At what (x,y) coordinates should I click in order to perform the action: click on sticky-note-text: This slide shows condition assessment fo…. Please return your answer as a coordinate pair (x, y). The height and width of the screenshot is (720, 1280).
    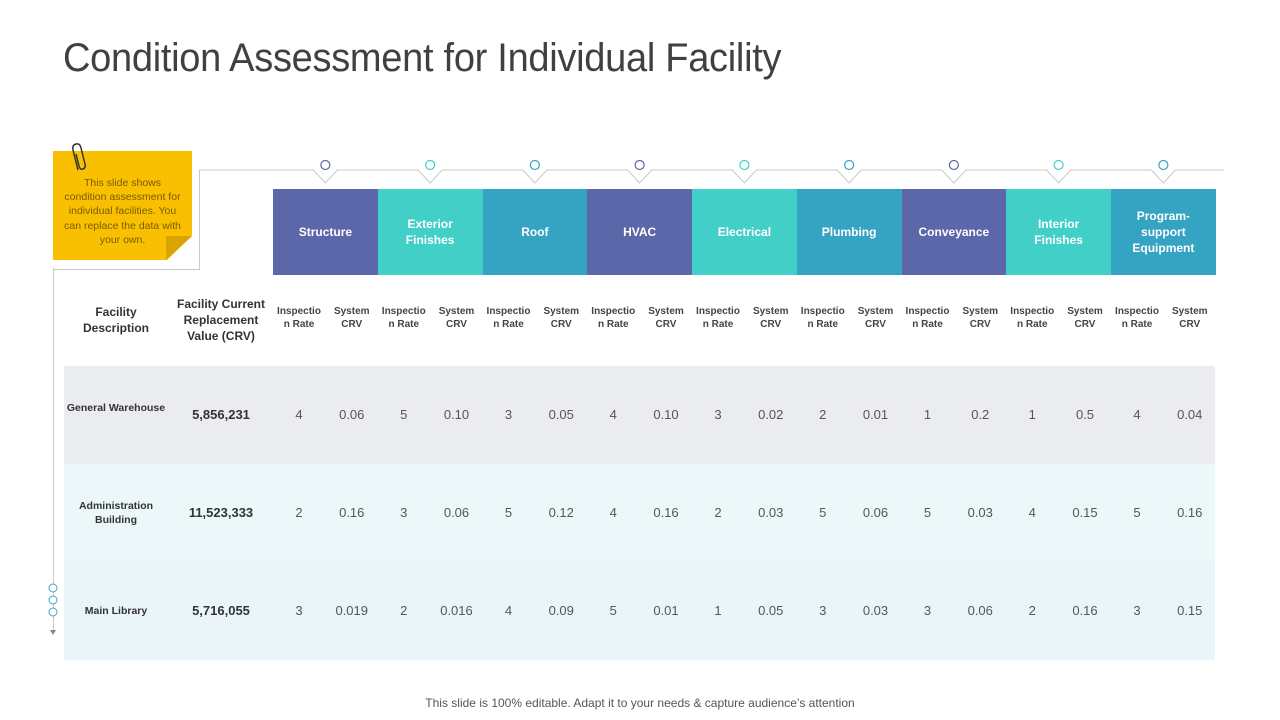
    Looking at the image, I should click on (122, 211).